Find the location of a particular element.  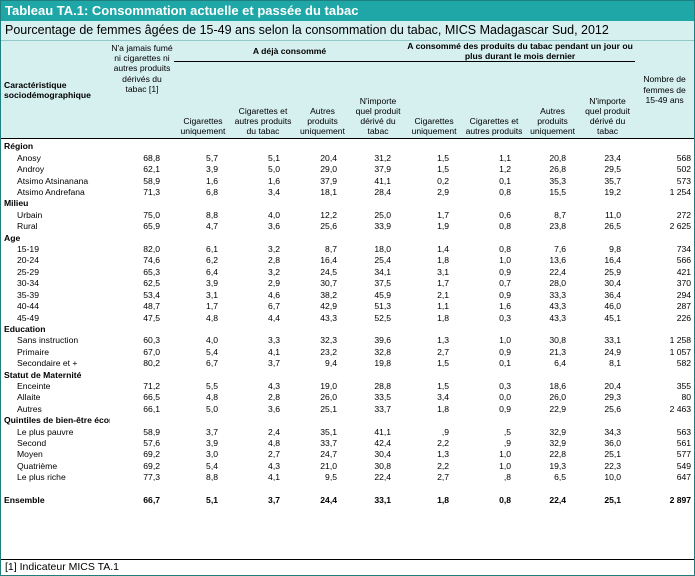

row-label: Ensemble is located at coordinates (24, 499).